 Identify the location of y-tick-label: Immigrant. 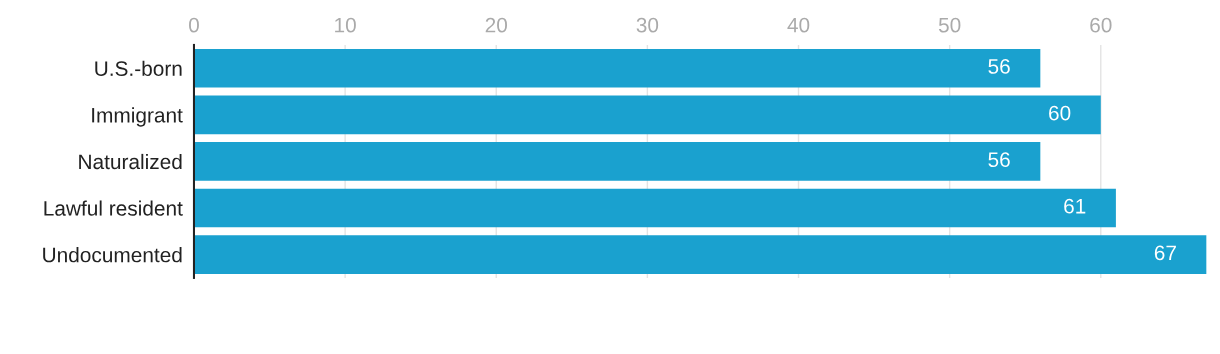
(137, 117).